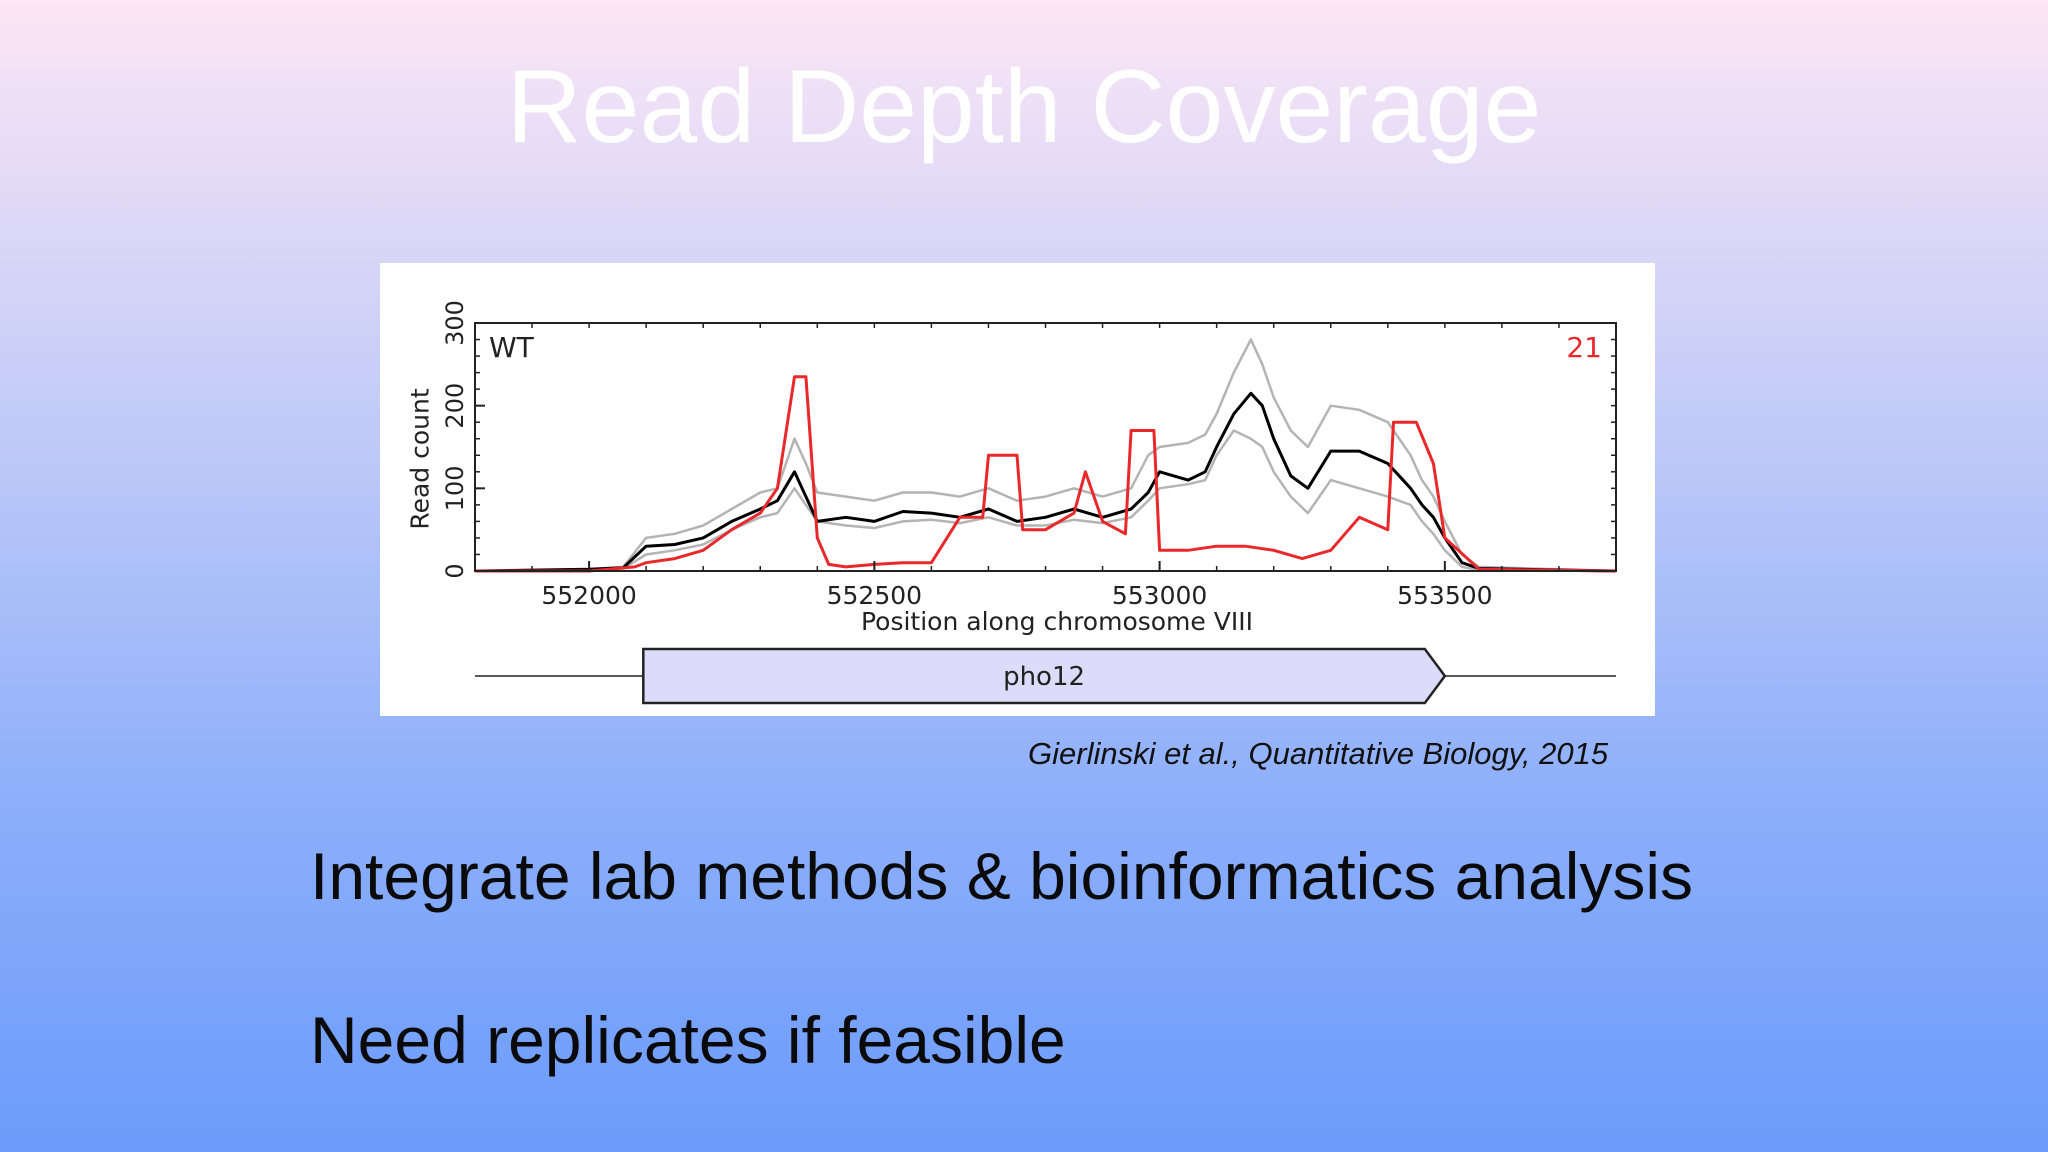  Describe the element at coordinates (455, 323) in the screenshot. I see `y-tick-label: 300` at that location.